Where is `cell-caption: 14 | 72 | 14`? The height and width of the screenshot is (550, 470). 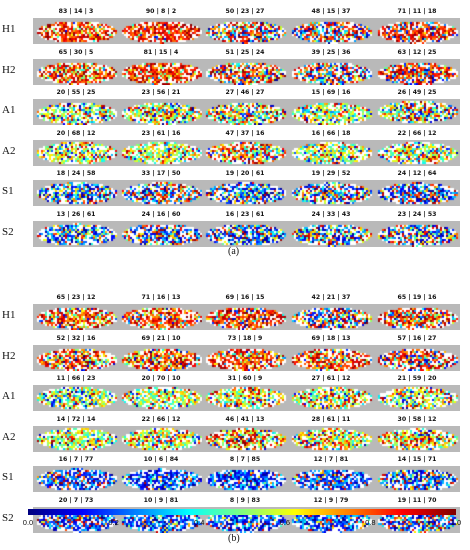
cell-caption: 14 | 72 | 14 is located at coordinates (76, 419).